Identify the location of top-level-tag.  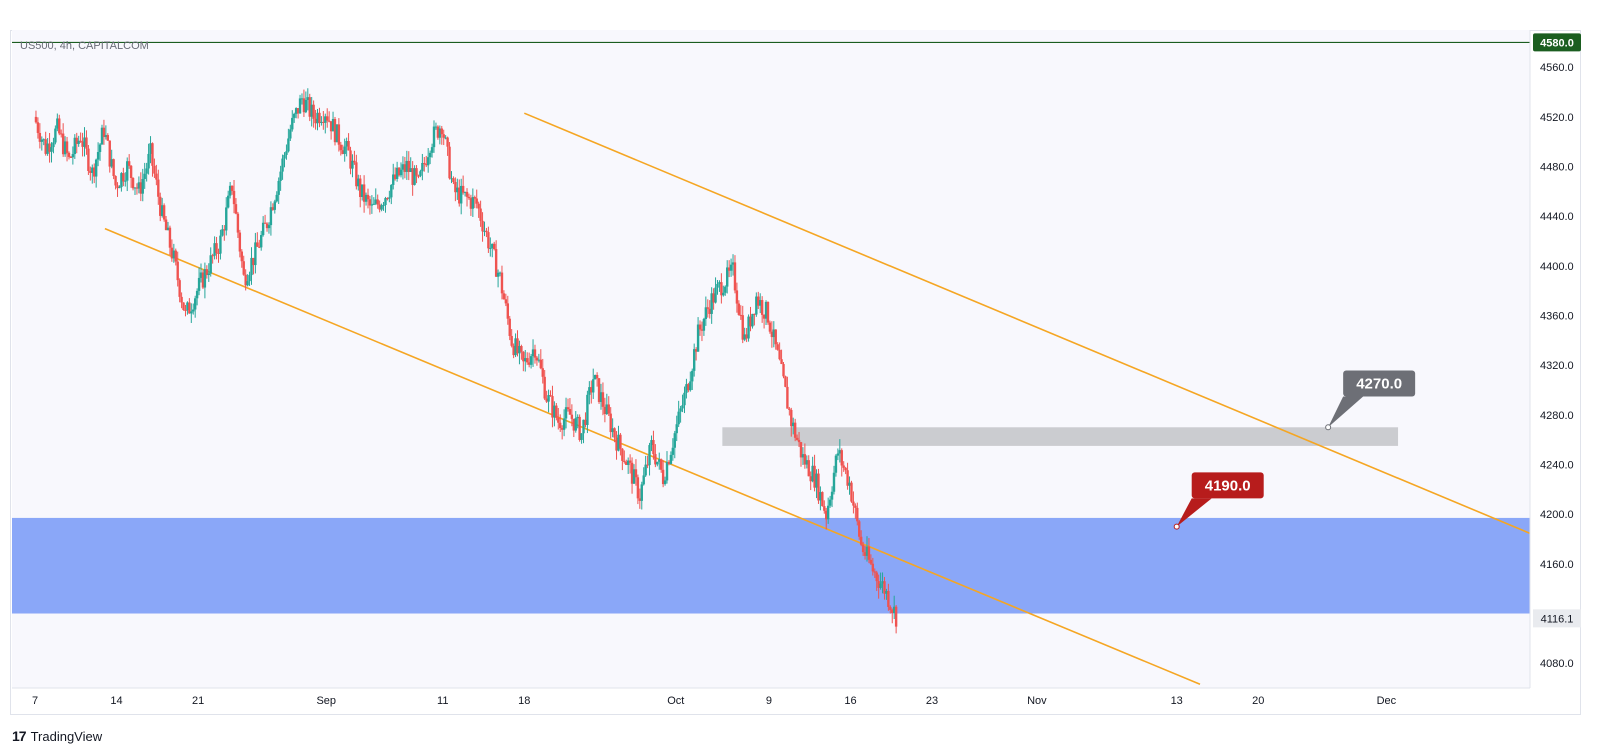
(1557, 42).